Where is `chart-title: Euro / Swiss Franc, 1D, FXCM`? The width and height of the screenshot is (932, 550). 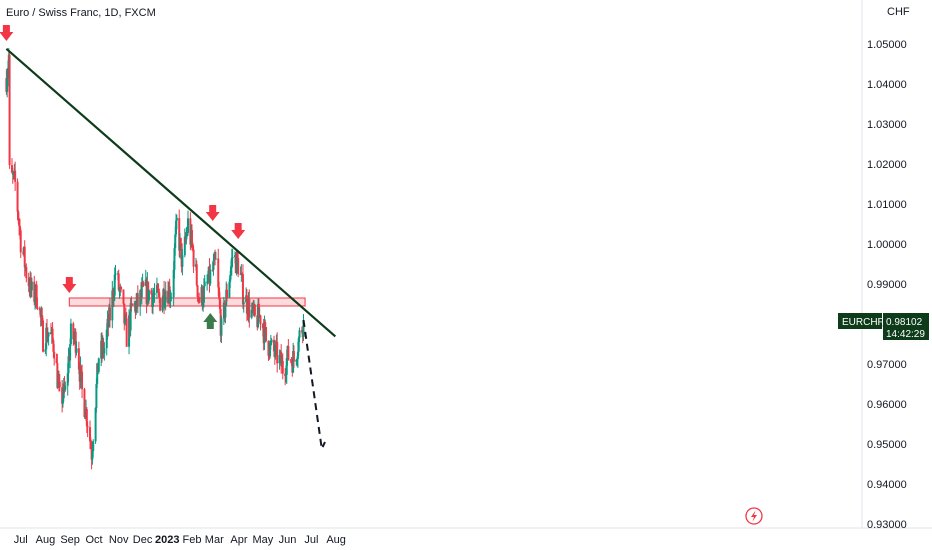 chart-title: Euro / Swiss Franc, 1D, FXCM is located at coordinates (81, 13).